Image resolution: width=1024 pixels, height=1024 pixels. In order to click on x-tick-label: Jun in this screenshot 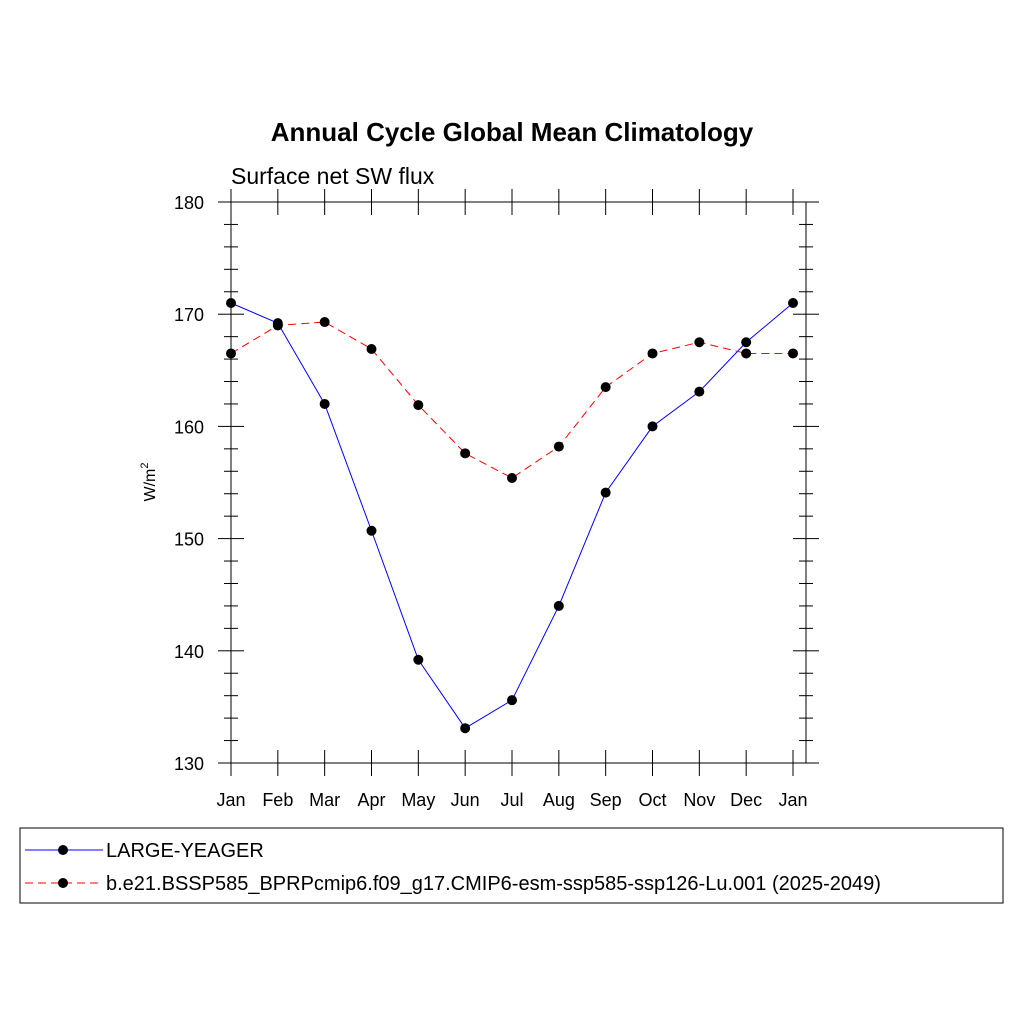, I will do `click(465, 800)`.